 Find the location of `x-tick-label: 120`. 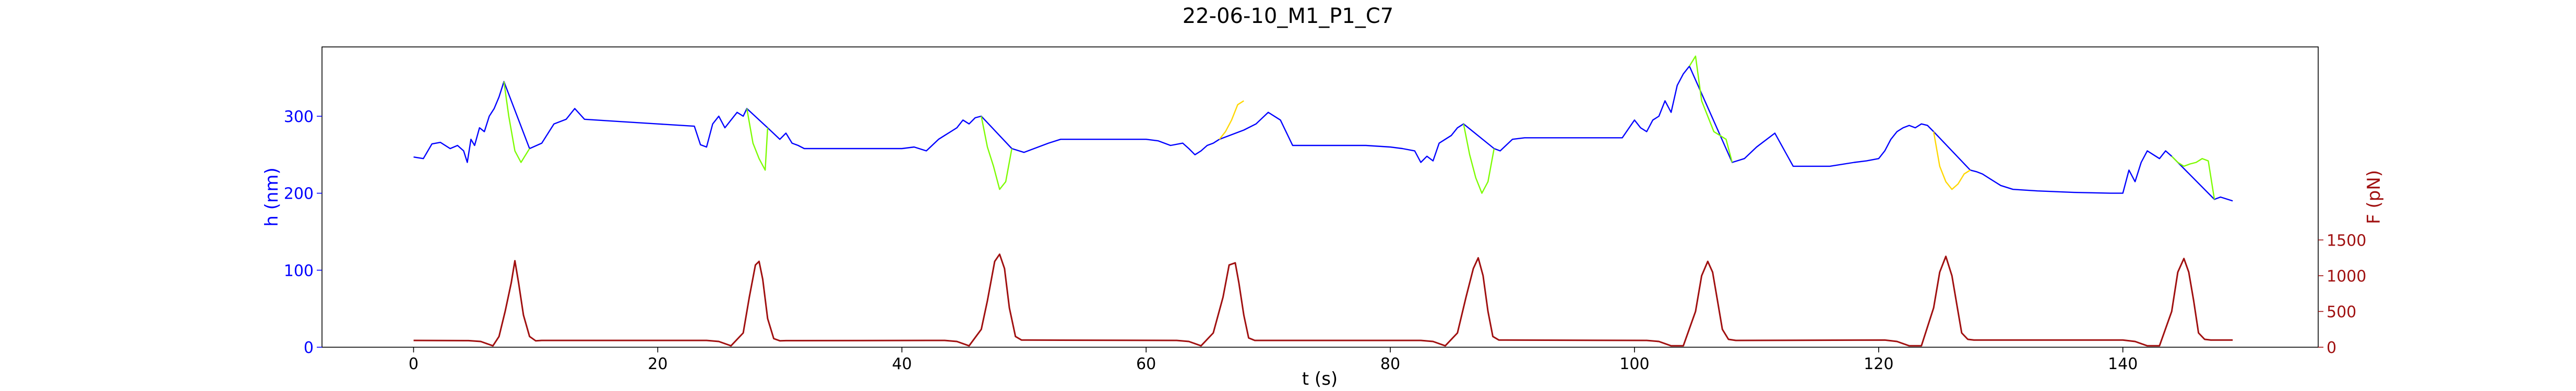

x-tick-label: 120 is located at coordinates (1878, 364).